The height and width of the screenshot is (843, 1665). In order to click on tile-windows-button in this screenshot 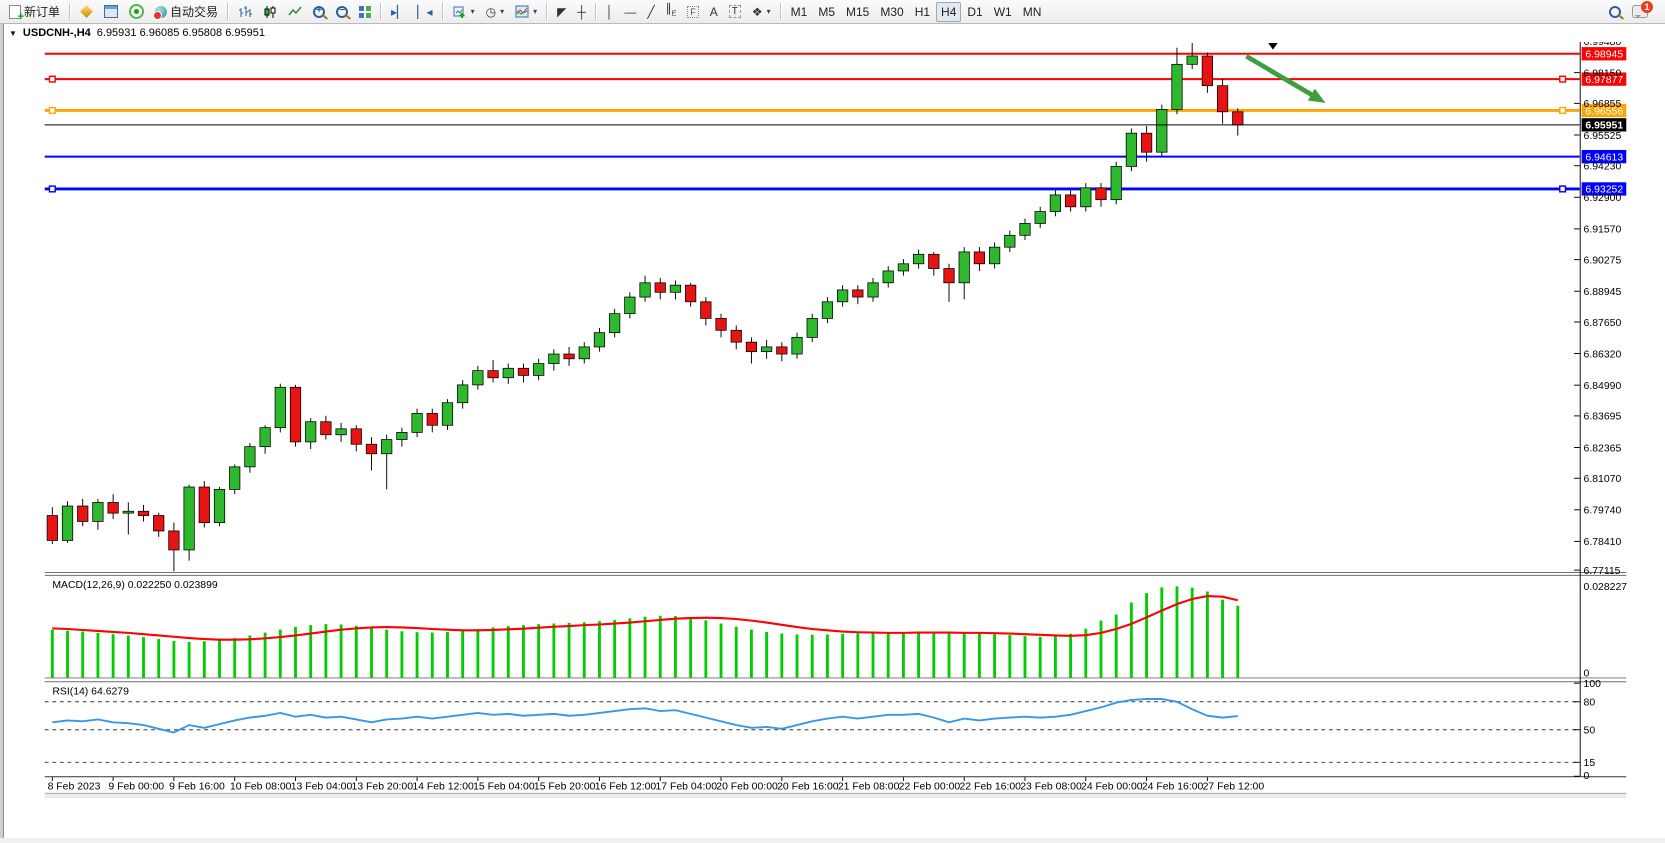, I will do `click(365, 12)`.